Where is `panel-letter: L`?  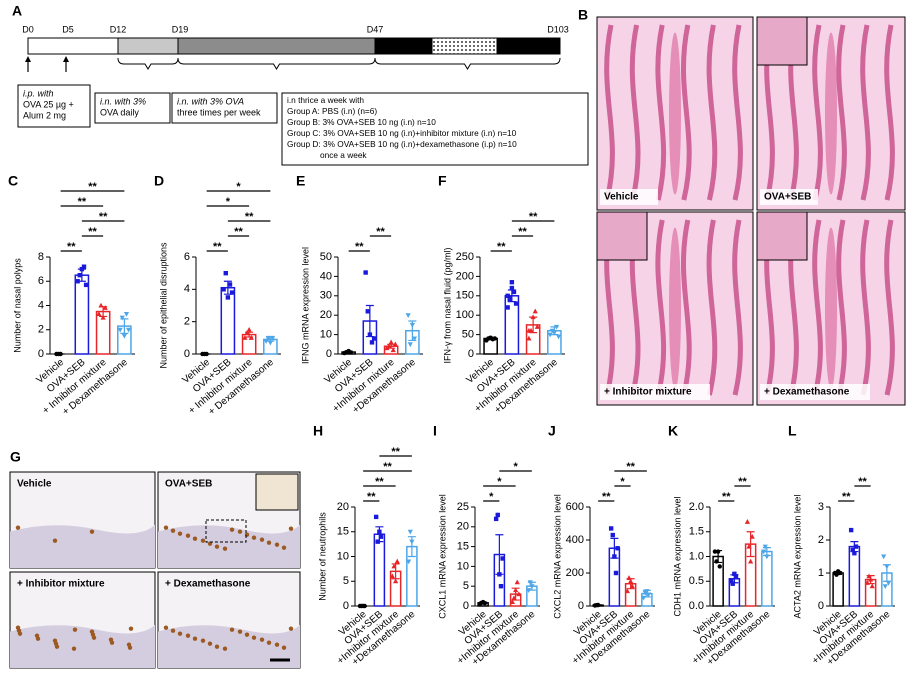 panel-letter: L is located at coordinates (792, 431).